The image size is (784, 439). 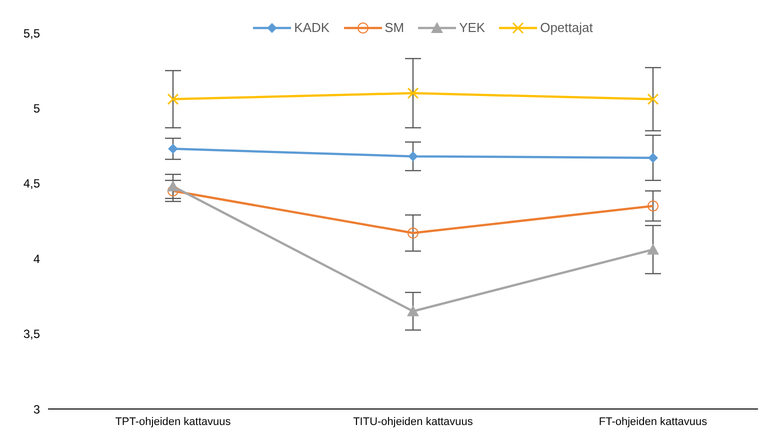 What do you see at coordinates (36, 259) in the screenshot?
I see `y-tick-label: 4` at bounding box center [36, 259].